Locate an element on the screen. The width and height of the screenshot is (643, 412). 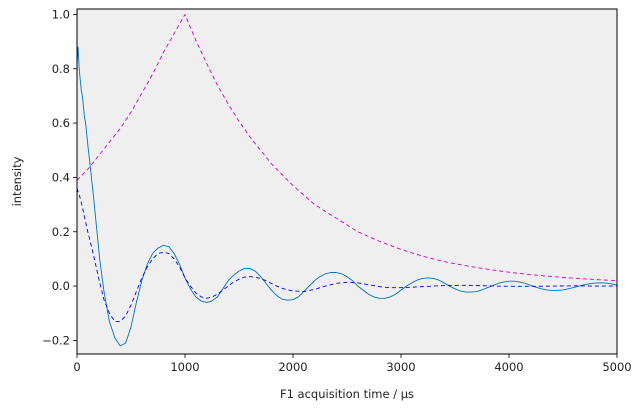
x-axis-label: F1 acquisition time / µs is located at coordinates (347, 394).